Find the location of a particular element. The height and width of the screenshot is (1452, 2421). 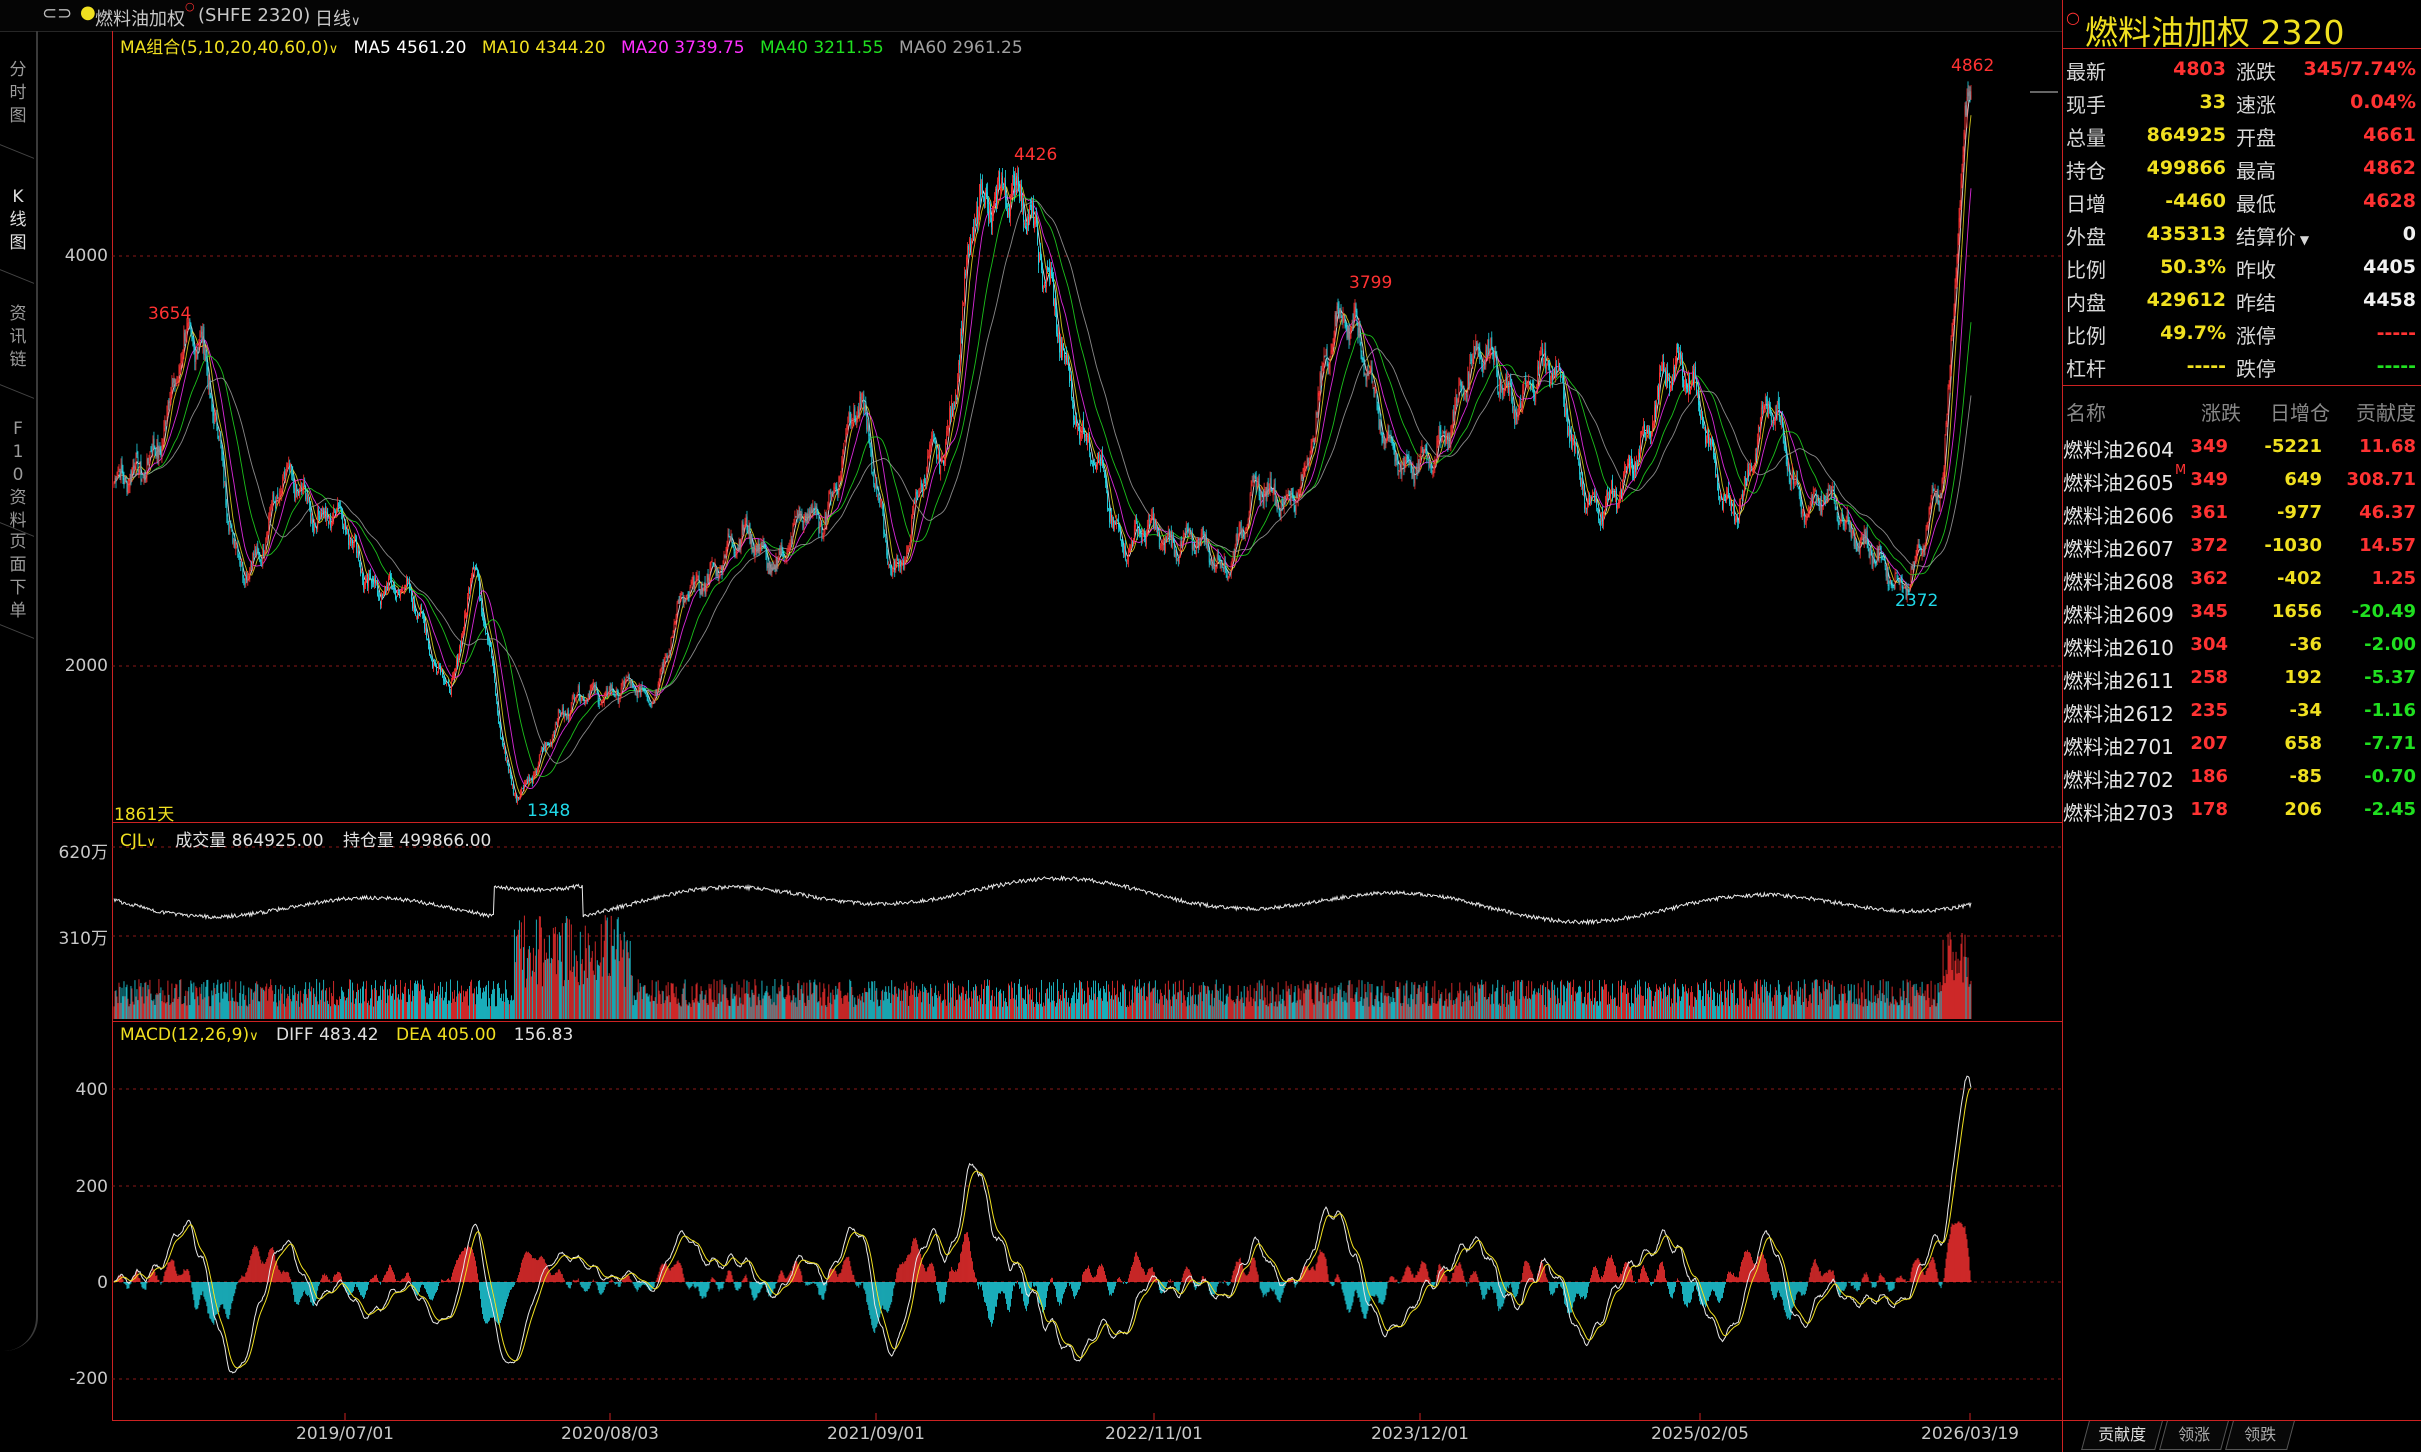

tab-order: 页面下单 is located at coordinates (18, 576).